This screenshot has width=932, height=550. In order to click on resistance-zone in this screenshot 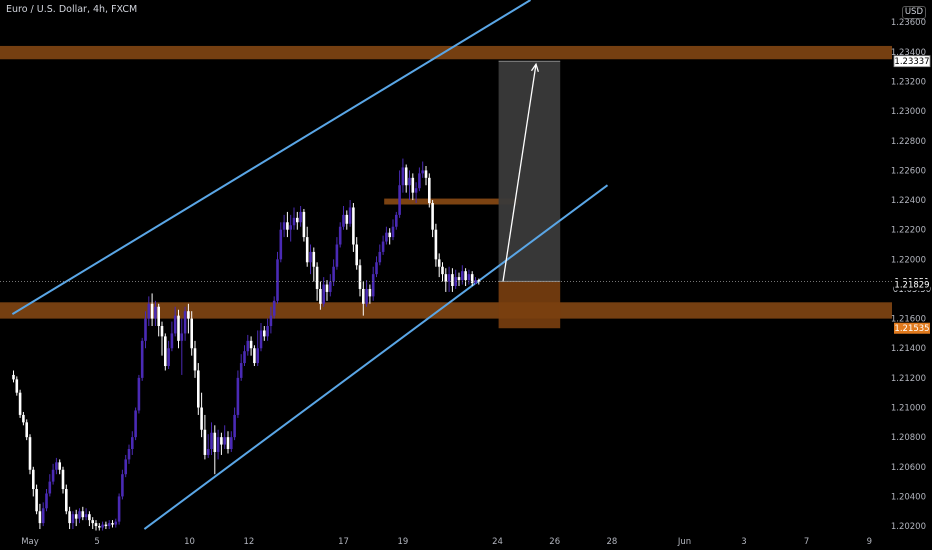, I will do `click(446, 52)`.